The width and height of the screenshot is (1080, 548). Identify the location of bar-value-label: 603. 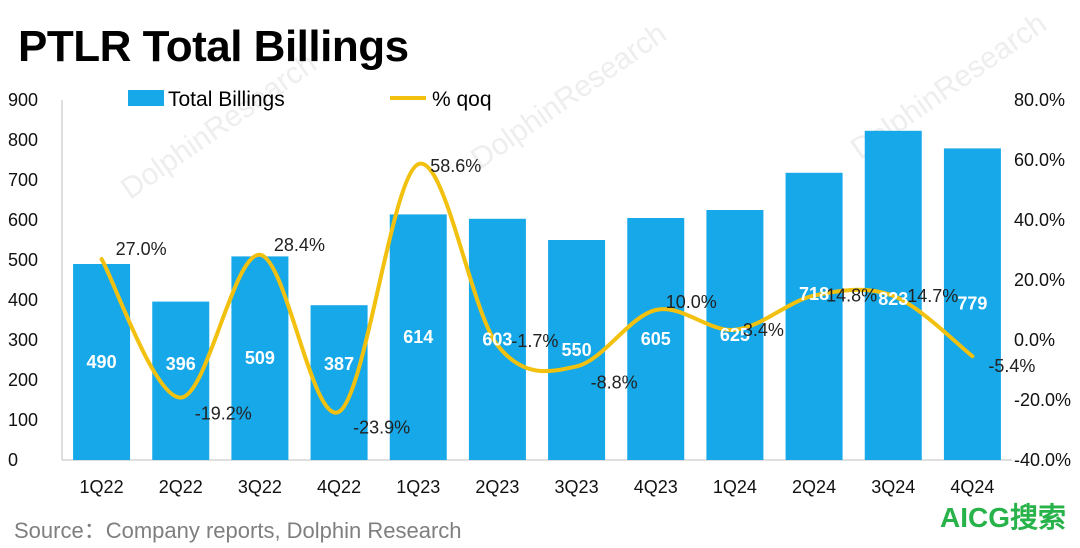
(497, 339).